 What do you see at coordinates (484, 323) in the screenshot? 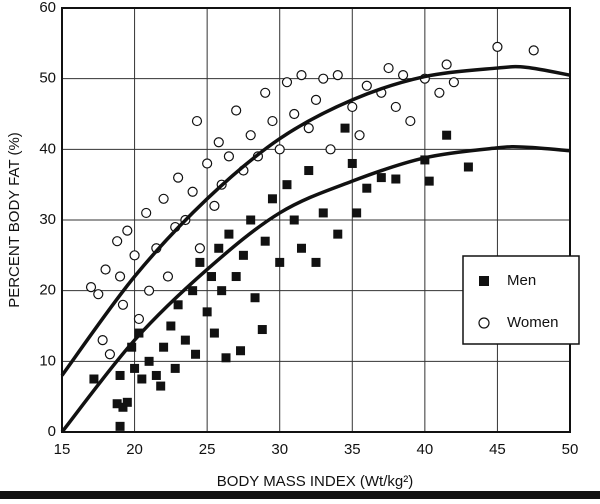
I see `legend-marker` at bounding box center [484, 323].